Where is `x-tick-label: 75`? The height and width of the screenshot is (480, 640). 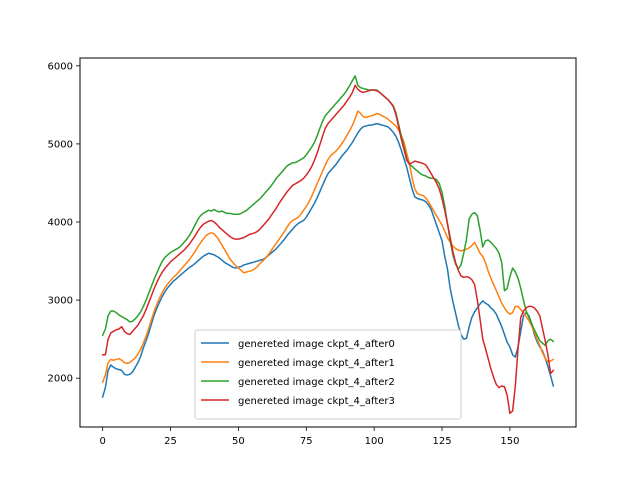
x-tick-label: 75 is located at coordinates (306, 441).